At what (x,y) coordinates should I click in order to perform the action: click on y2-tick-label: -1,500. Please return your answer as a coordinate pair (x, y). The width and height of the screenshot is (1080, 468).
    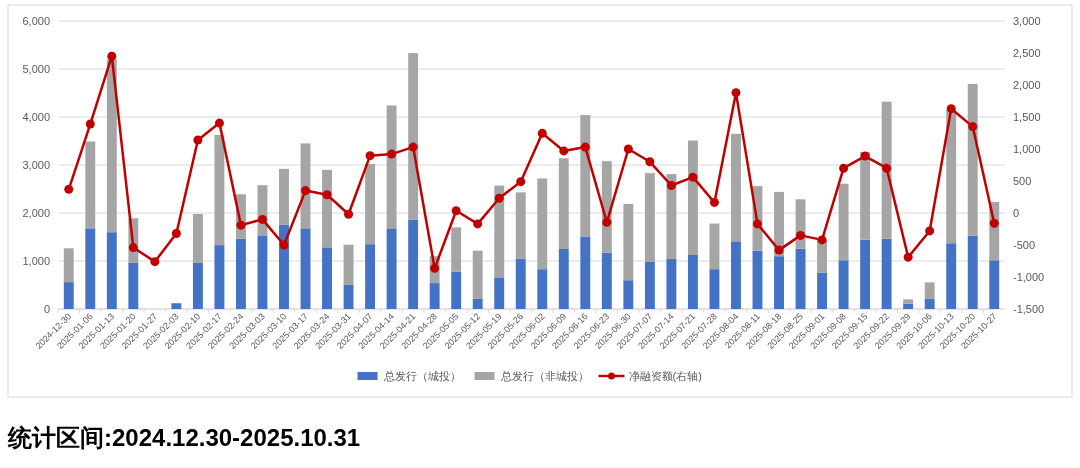
    Looking at the image, I should click on (1029, 309).